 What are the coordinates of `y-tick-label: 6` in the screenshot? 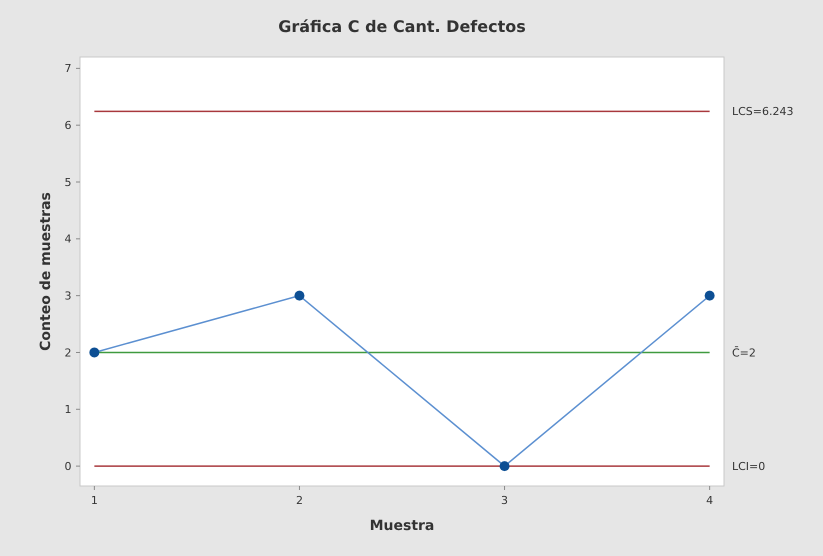 It's located at (68, 125).